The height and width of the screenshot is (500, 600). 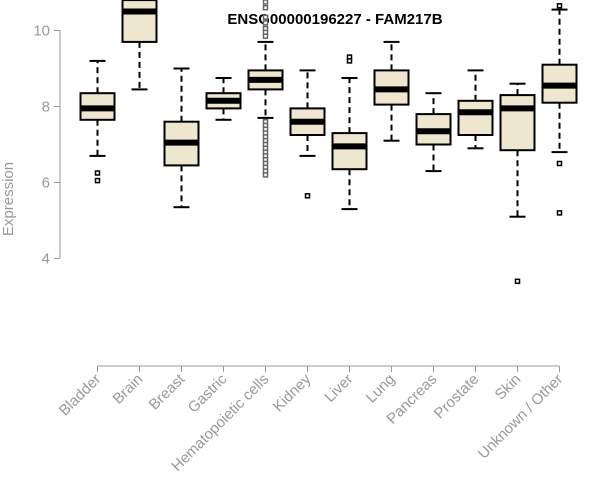 I want to click on x-tick-label: Breast, so click(x=167, y=391).